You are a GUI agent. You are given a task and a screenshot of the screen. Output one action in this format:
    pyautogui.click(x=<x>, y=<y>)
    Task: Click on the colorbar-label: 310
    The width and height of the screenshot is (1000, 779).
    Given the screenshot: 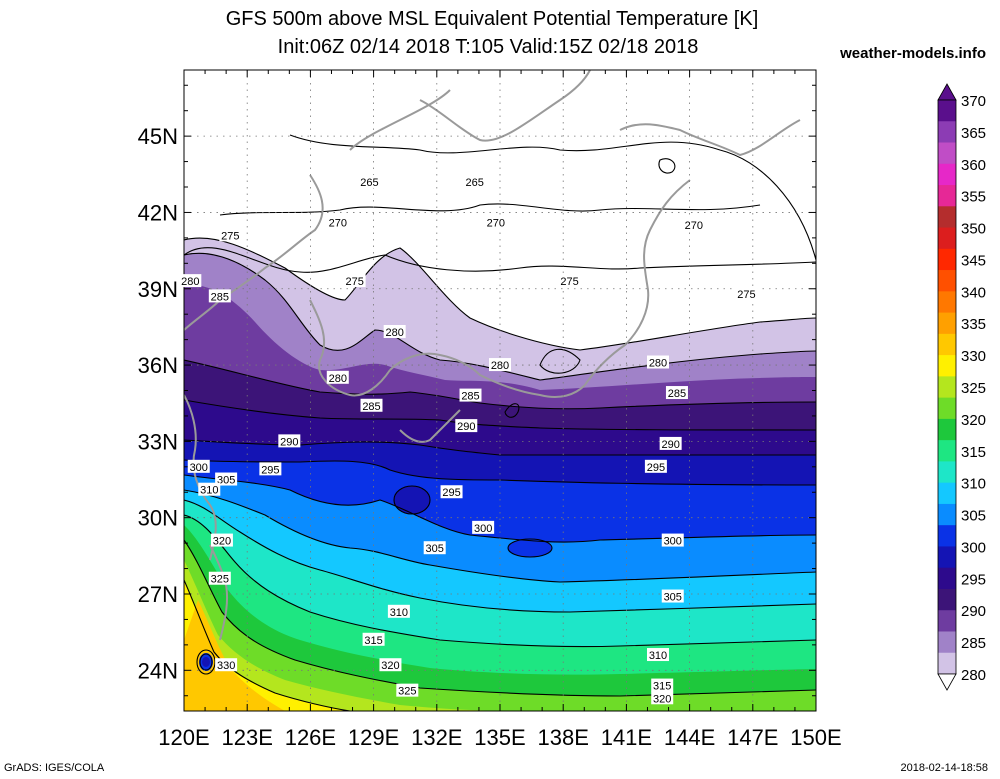 What is the action you would take?
    pyautogui.click(x=973, y=484)
    